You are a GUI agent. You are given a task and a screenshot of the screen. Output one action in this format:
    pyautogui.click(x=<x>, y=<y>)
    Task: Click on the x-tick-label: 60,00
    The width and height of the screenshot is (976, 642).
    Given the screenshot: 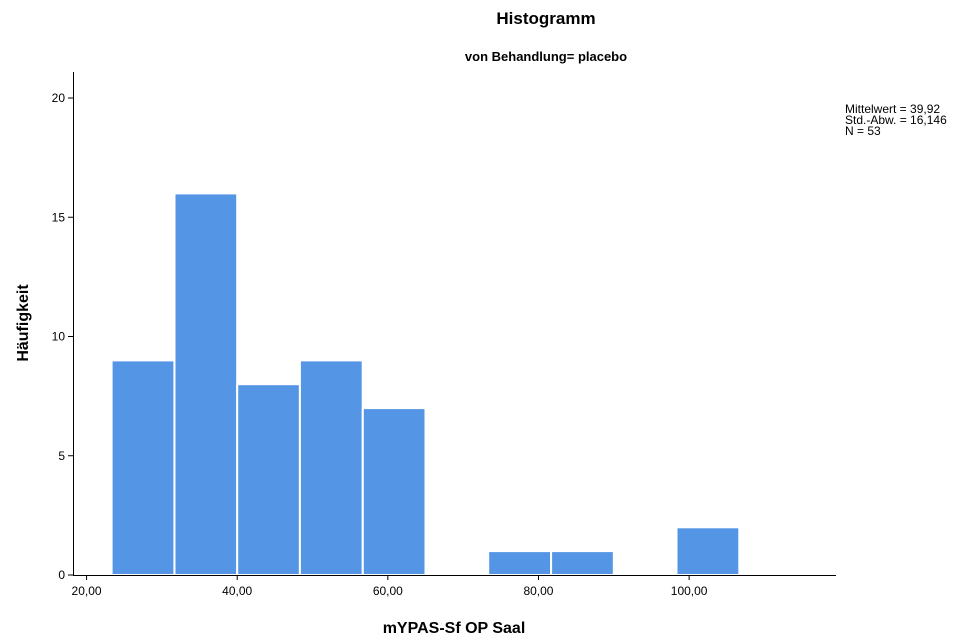 What is the action you would take?
    pyautogui.click(x=388, y=591)
    